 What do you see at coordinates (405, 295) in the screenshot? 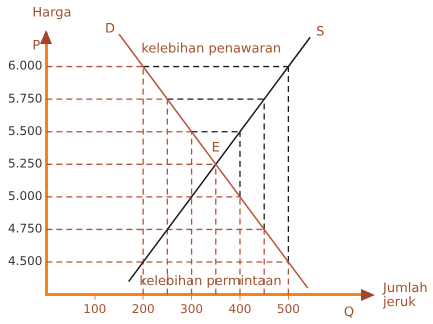
I see `x-axis-title: Jumlah jeruk` at bounding box center [405, 295].